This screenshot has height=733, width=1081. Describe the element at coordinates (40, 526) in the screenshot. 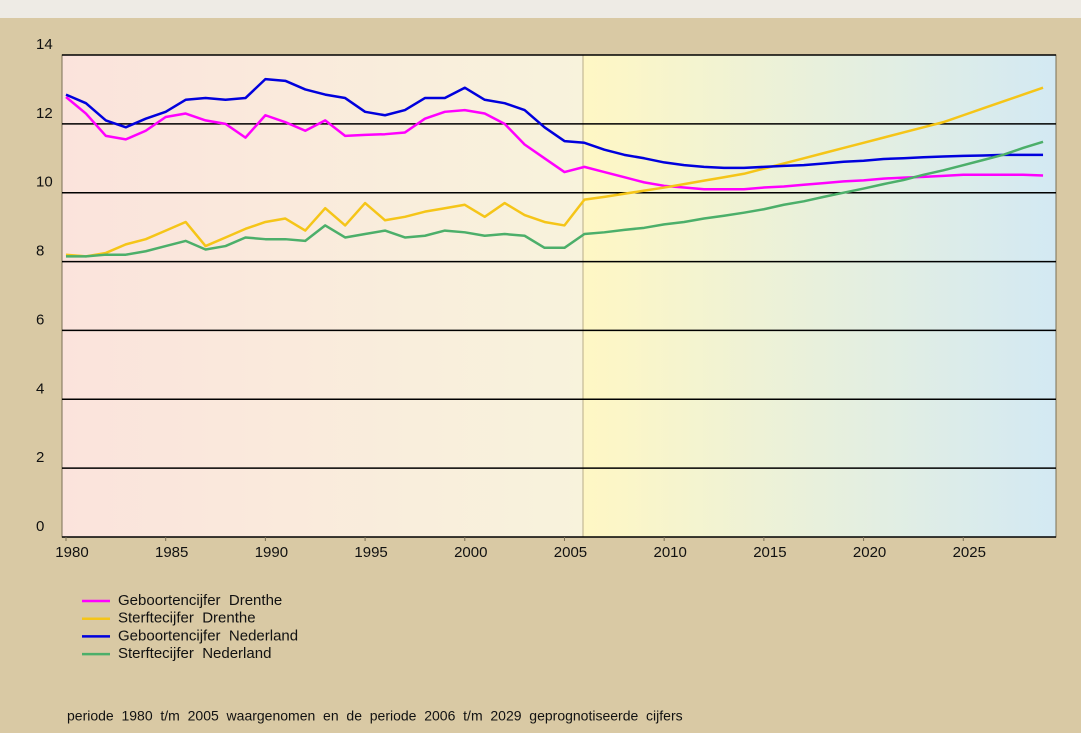

I see `y-tick-label: 0` at that location.